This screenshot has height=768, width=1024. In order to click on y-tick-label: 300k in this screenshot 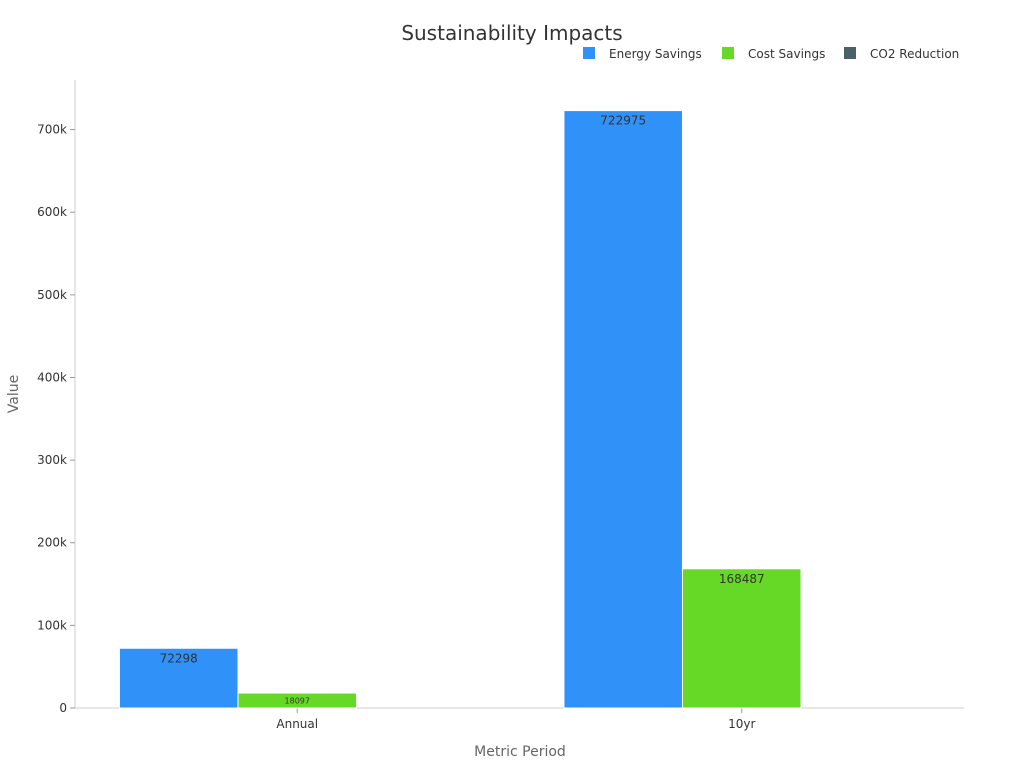, I will do `click(52, 460)`.